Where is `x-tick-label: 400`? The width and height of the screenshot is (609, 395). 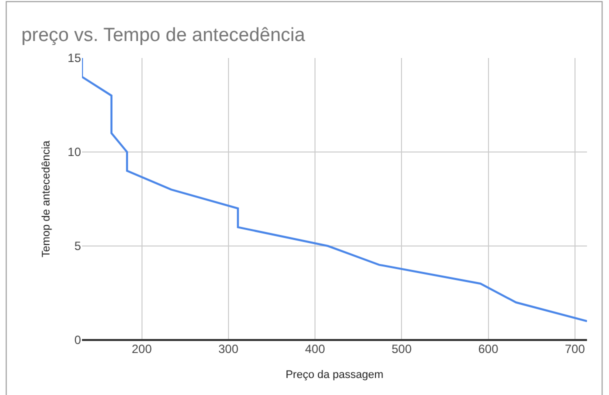 x-tick-label: 400 is located at coordinates (315, 349).